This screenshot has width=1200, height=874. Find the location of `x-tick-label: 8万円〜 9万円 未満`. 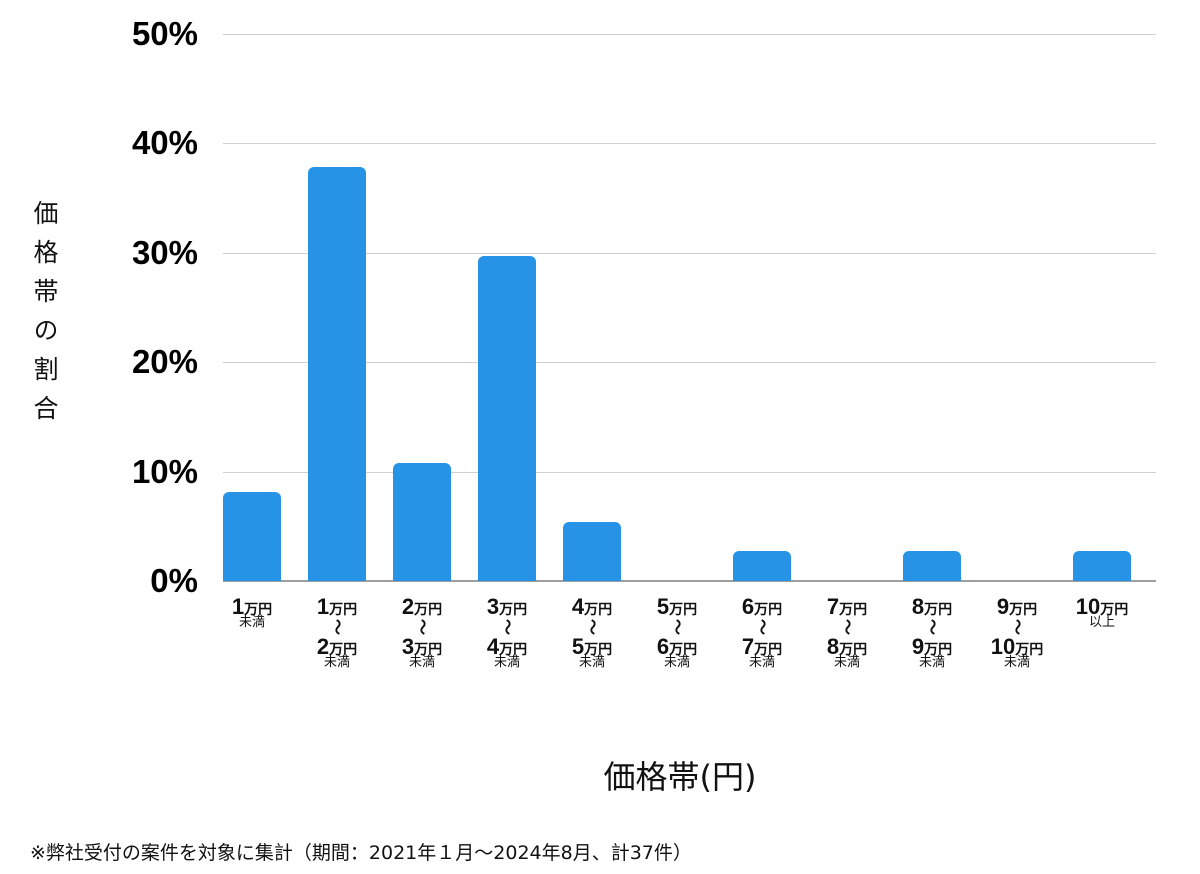

x-tick-label: 8万円〜 9万円 未満 is located at coordinates (932, 632).